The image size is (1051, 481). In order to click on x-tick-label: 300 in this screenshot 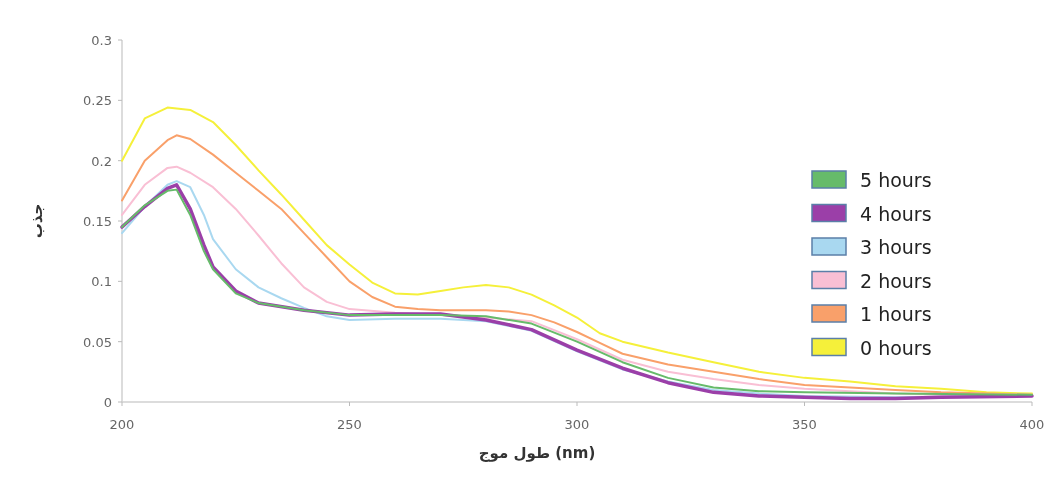, I will do `click(577, 424)`.